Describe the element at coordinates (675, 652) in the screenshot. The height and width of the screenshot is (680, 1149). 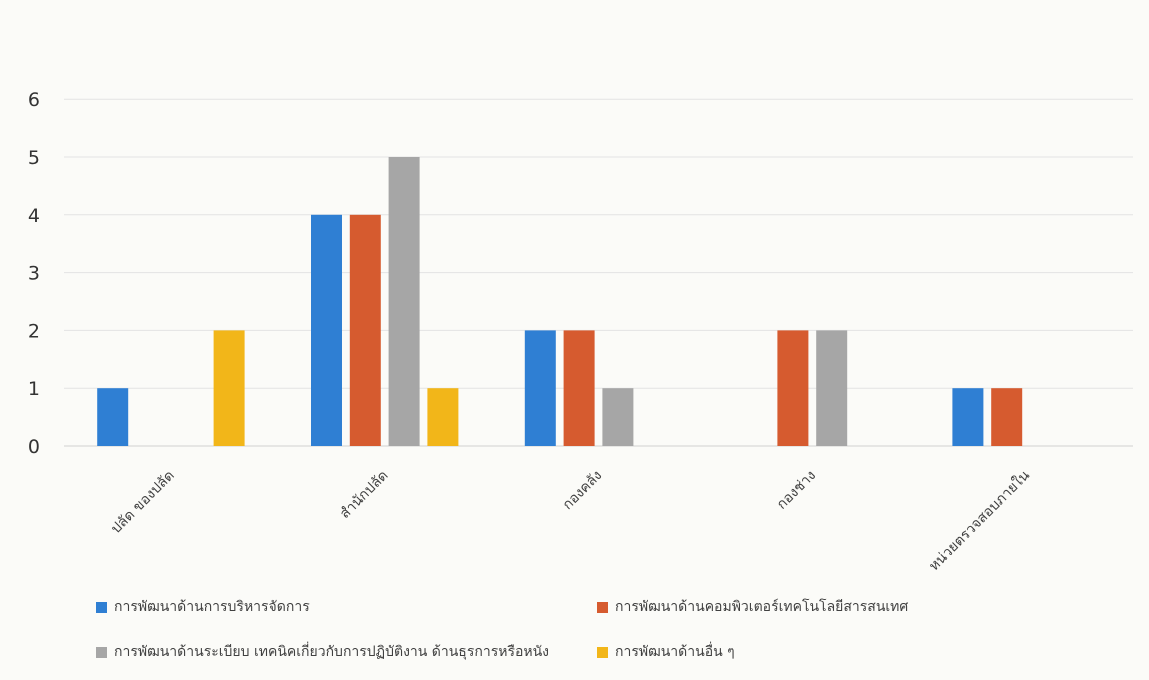
I see `legend-label: การพัฒนาด้านอื่น ๆ` at that location.